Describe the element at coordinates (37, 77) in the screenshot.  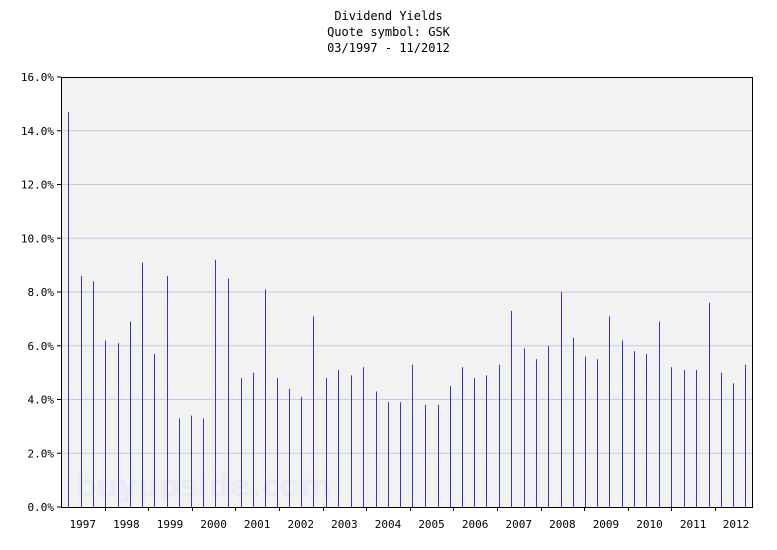
I see `y-tick-label: 16.0%` at that location.